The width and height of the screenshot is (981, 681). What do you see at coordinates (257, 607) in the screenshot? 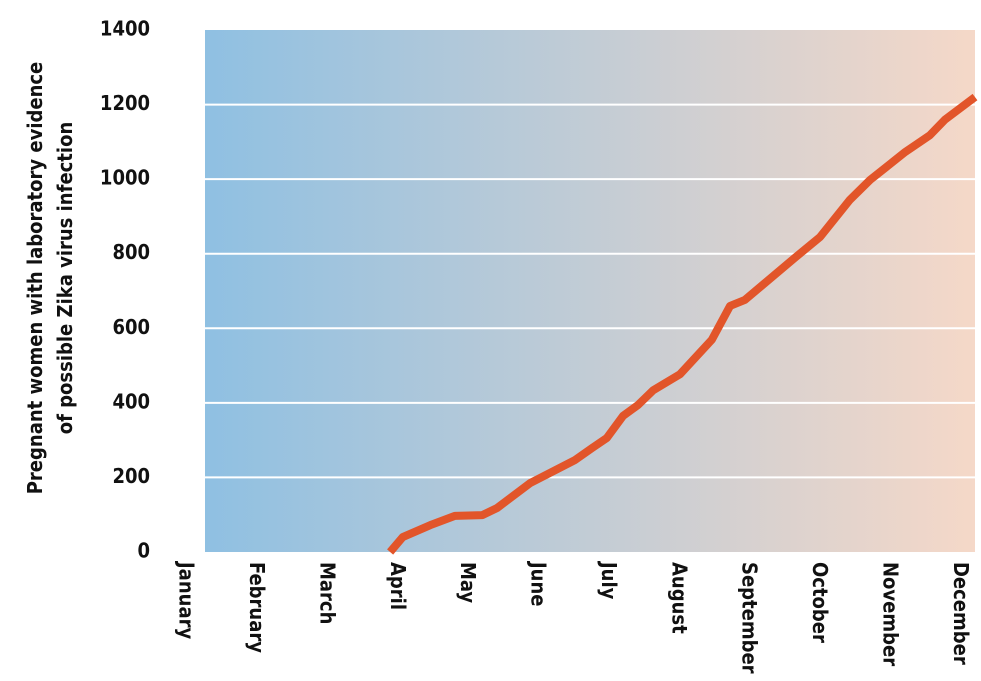
I see `x-tick-label: February` at bounding box center [257, 607].